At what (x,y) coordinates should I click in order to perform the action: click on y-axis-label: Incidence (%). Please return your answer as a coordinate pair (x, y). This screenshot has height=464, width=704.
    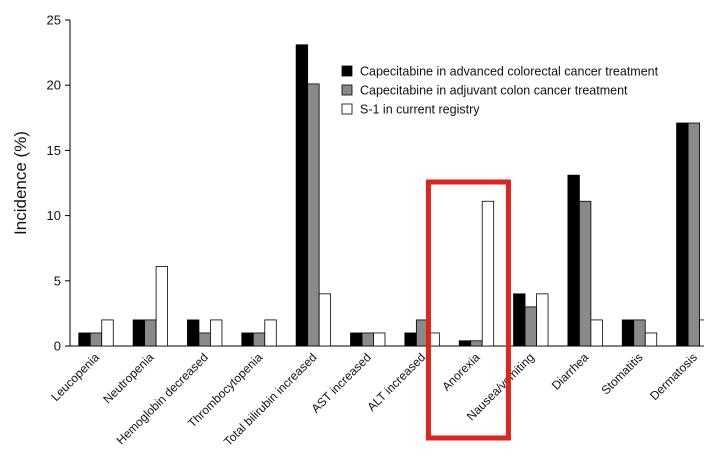
    Looking at the image, I should click on (20, 183).